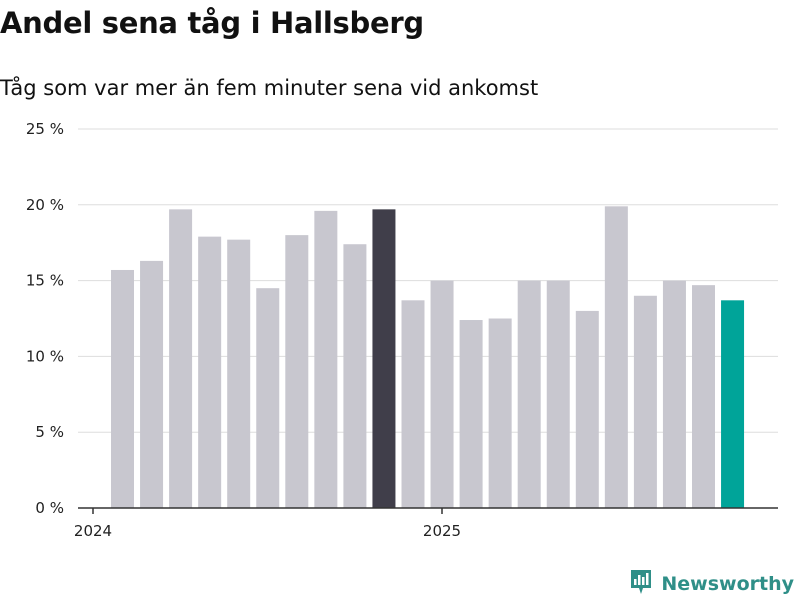  I want to click on brand-name: Newsworthy, so click(727, 584).